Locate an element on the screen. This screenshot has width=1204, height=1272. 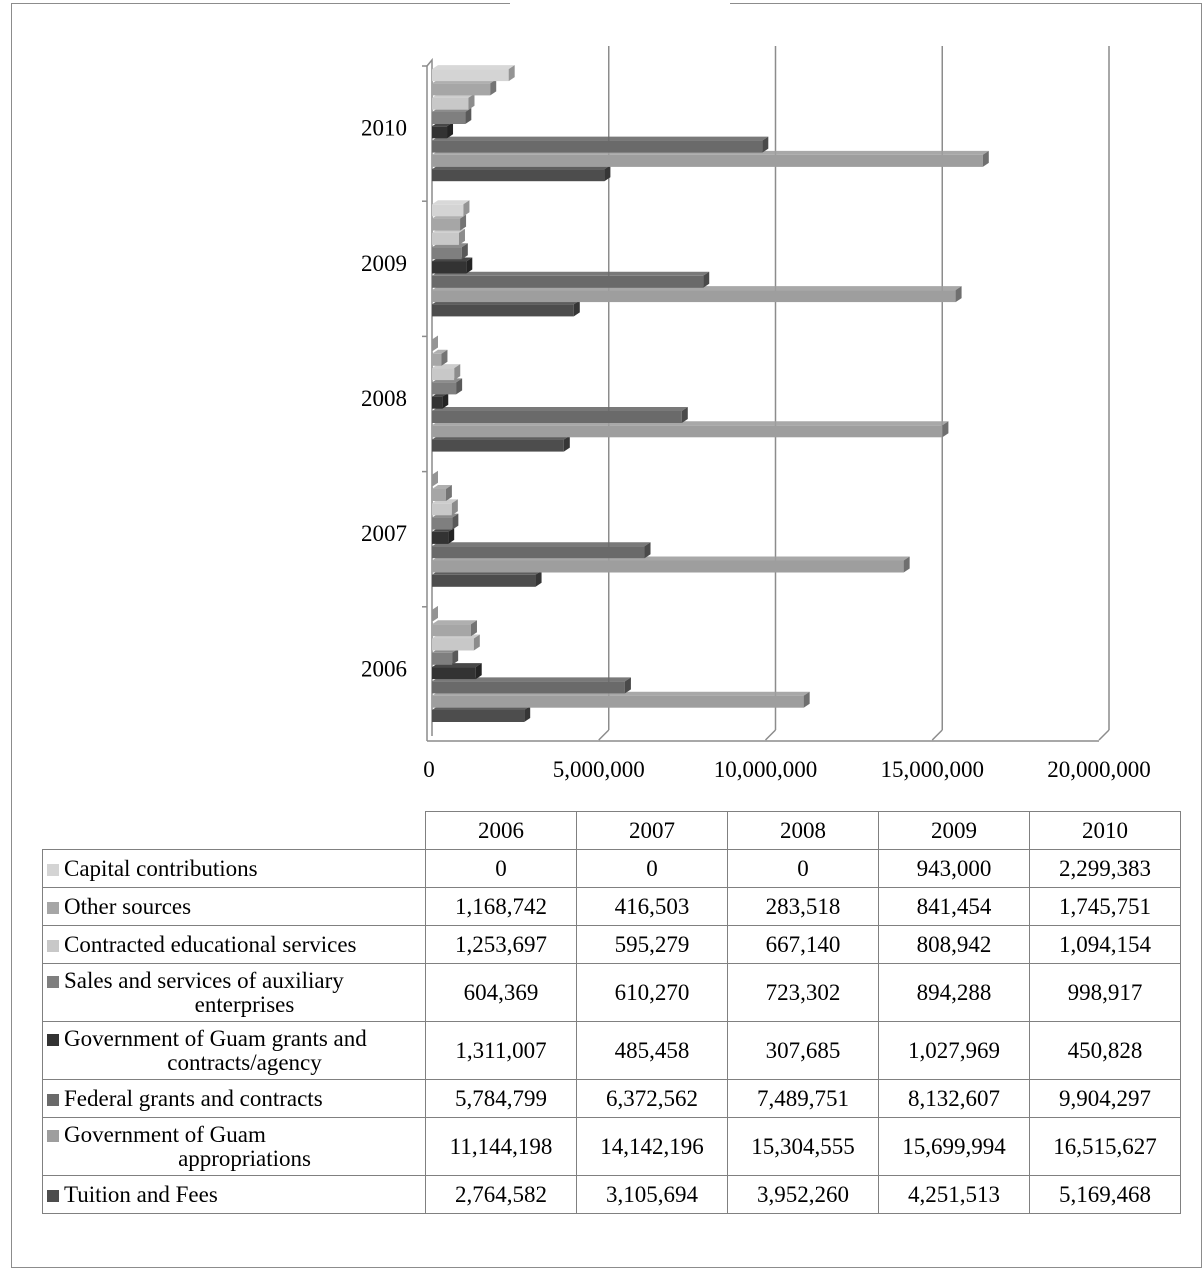
table-header-row: 2006 2007 2008 2009 2010 is located at coordinates (611, 830).